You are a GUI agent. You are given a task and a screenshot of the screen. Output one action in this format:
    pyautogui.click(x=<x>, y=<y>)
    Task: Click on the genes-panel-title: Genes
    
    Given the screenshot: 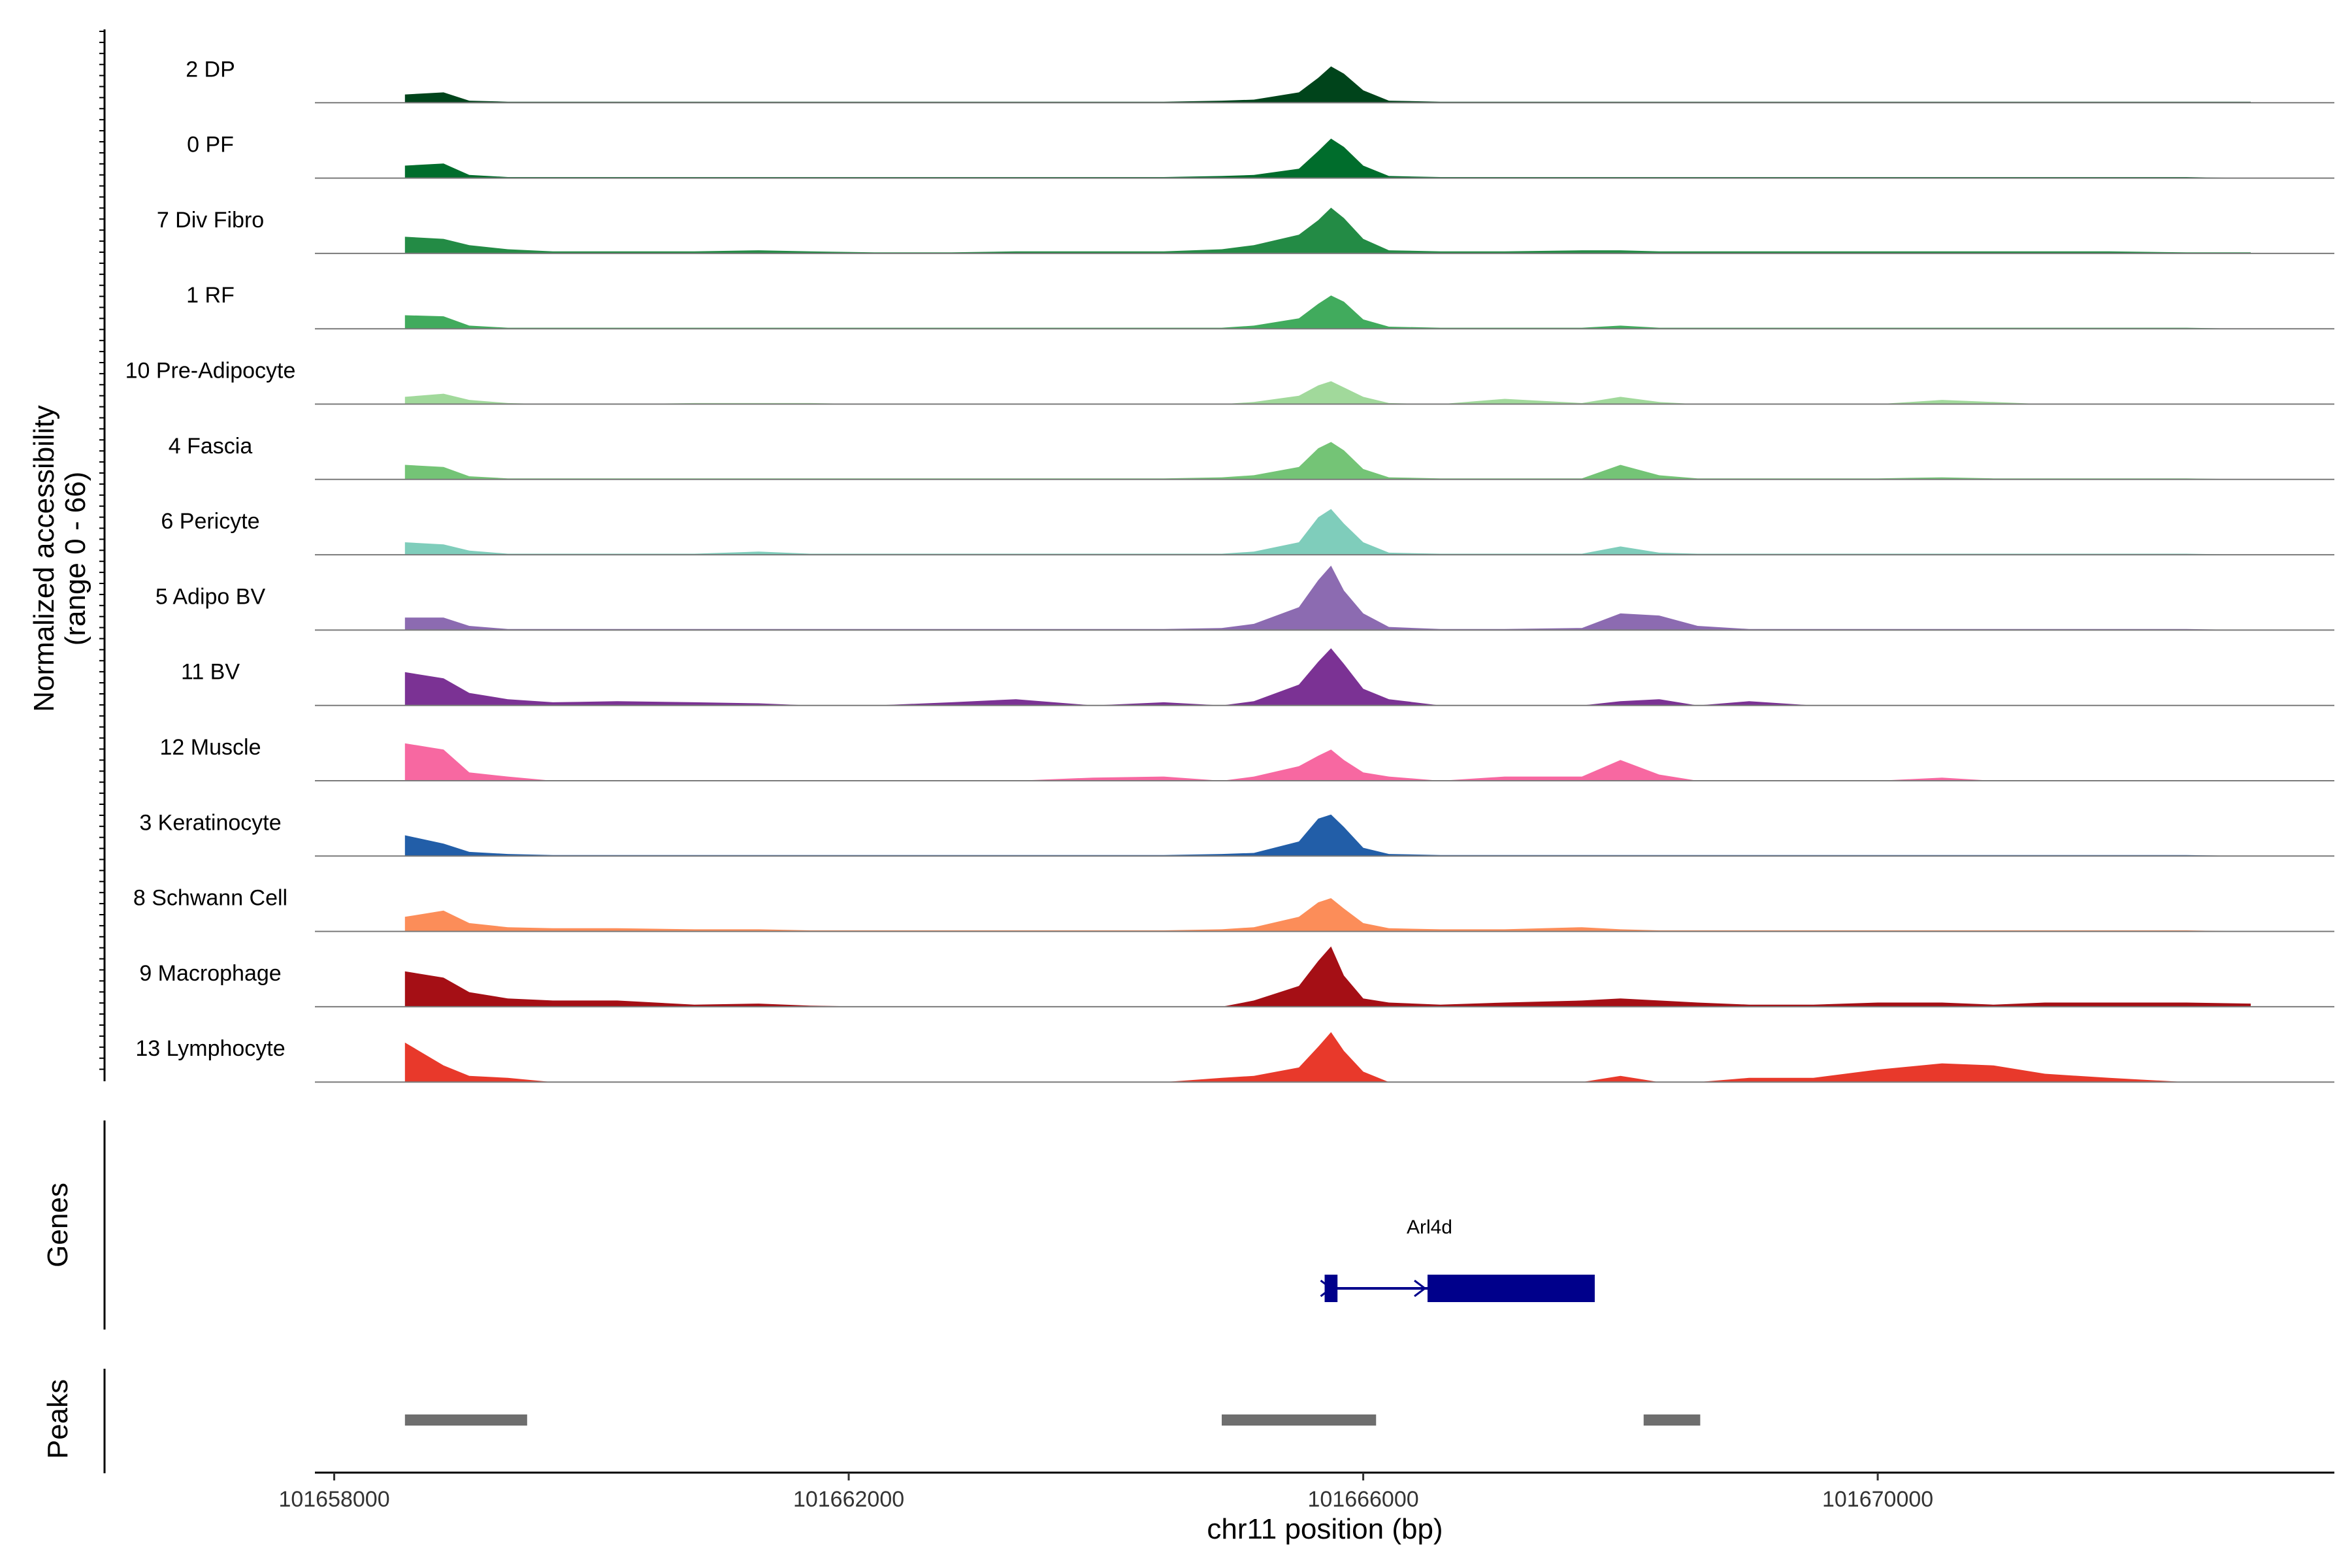 What is the action you would take?
    pyautogui.click(x=58, y=1225)
    